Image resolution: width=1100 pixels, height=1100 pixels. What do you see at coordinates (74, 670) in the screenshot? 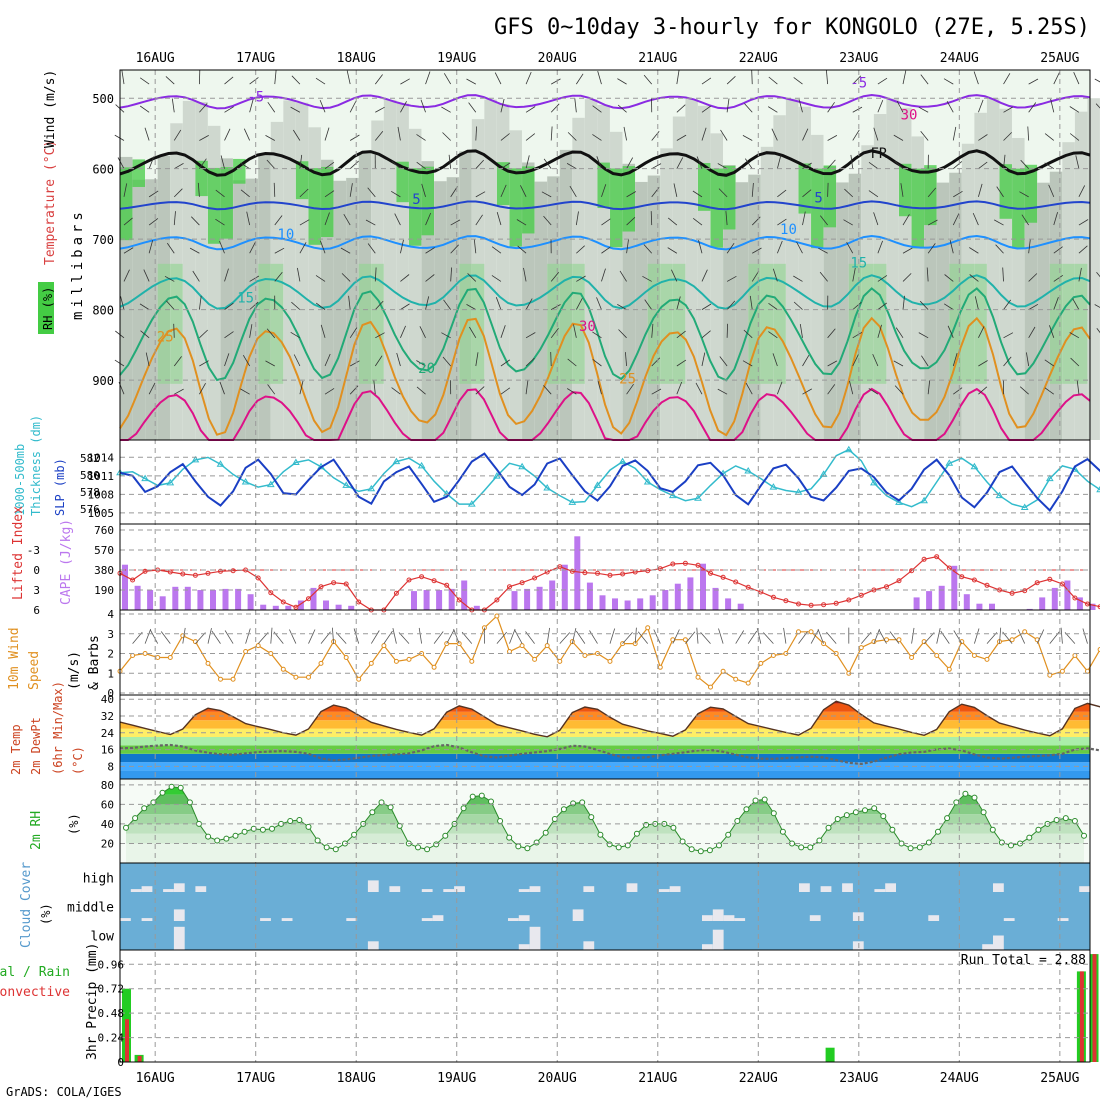
I see `wind-axis-label: (m/s)` at bounding box center [74, 670].